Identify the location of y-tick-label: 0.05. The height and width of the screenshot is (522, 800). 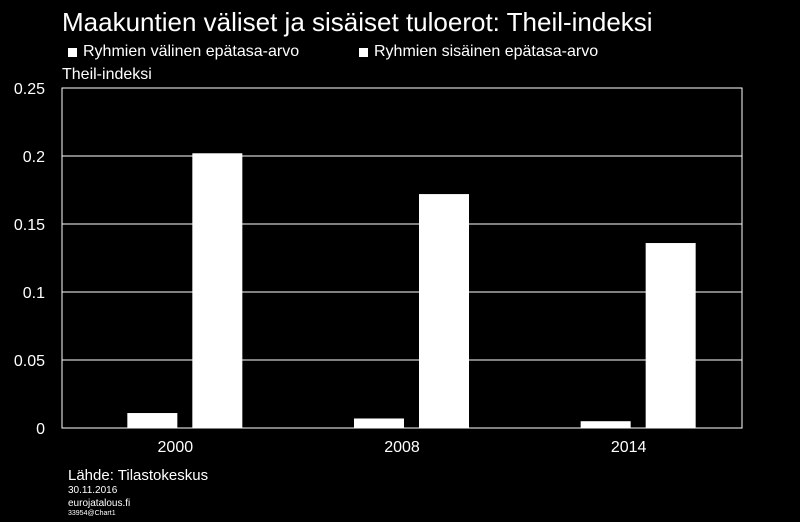
(29, 361).